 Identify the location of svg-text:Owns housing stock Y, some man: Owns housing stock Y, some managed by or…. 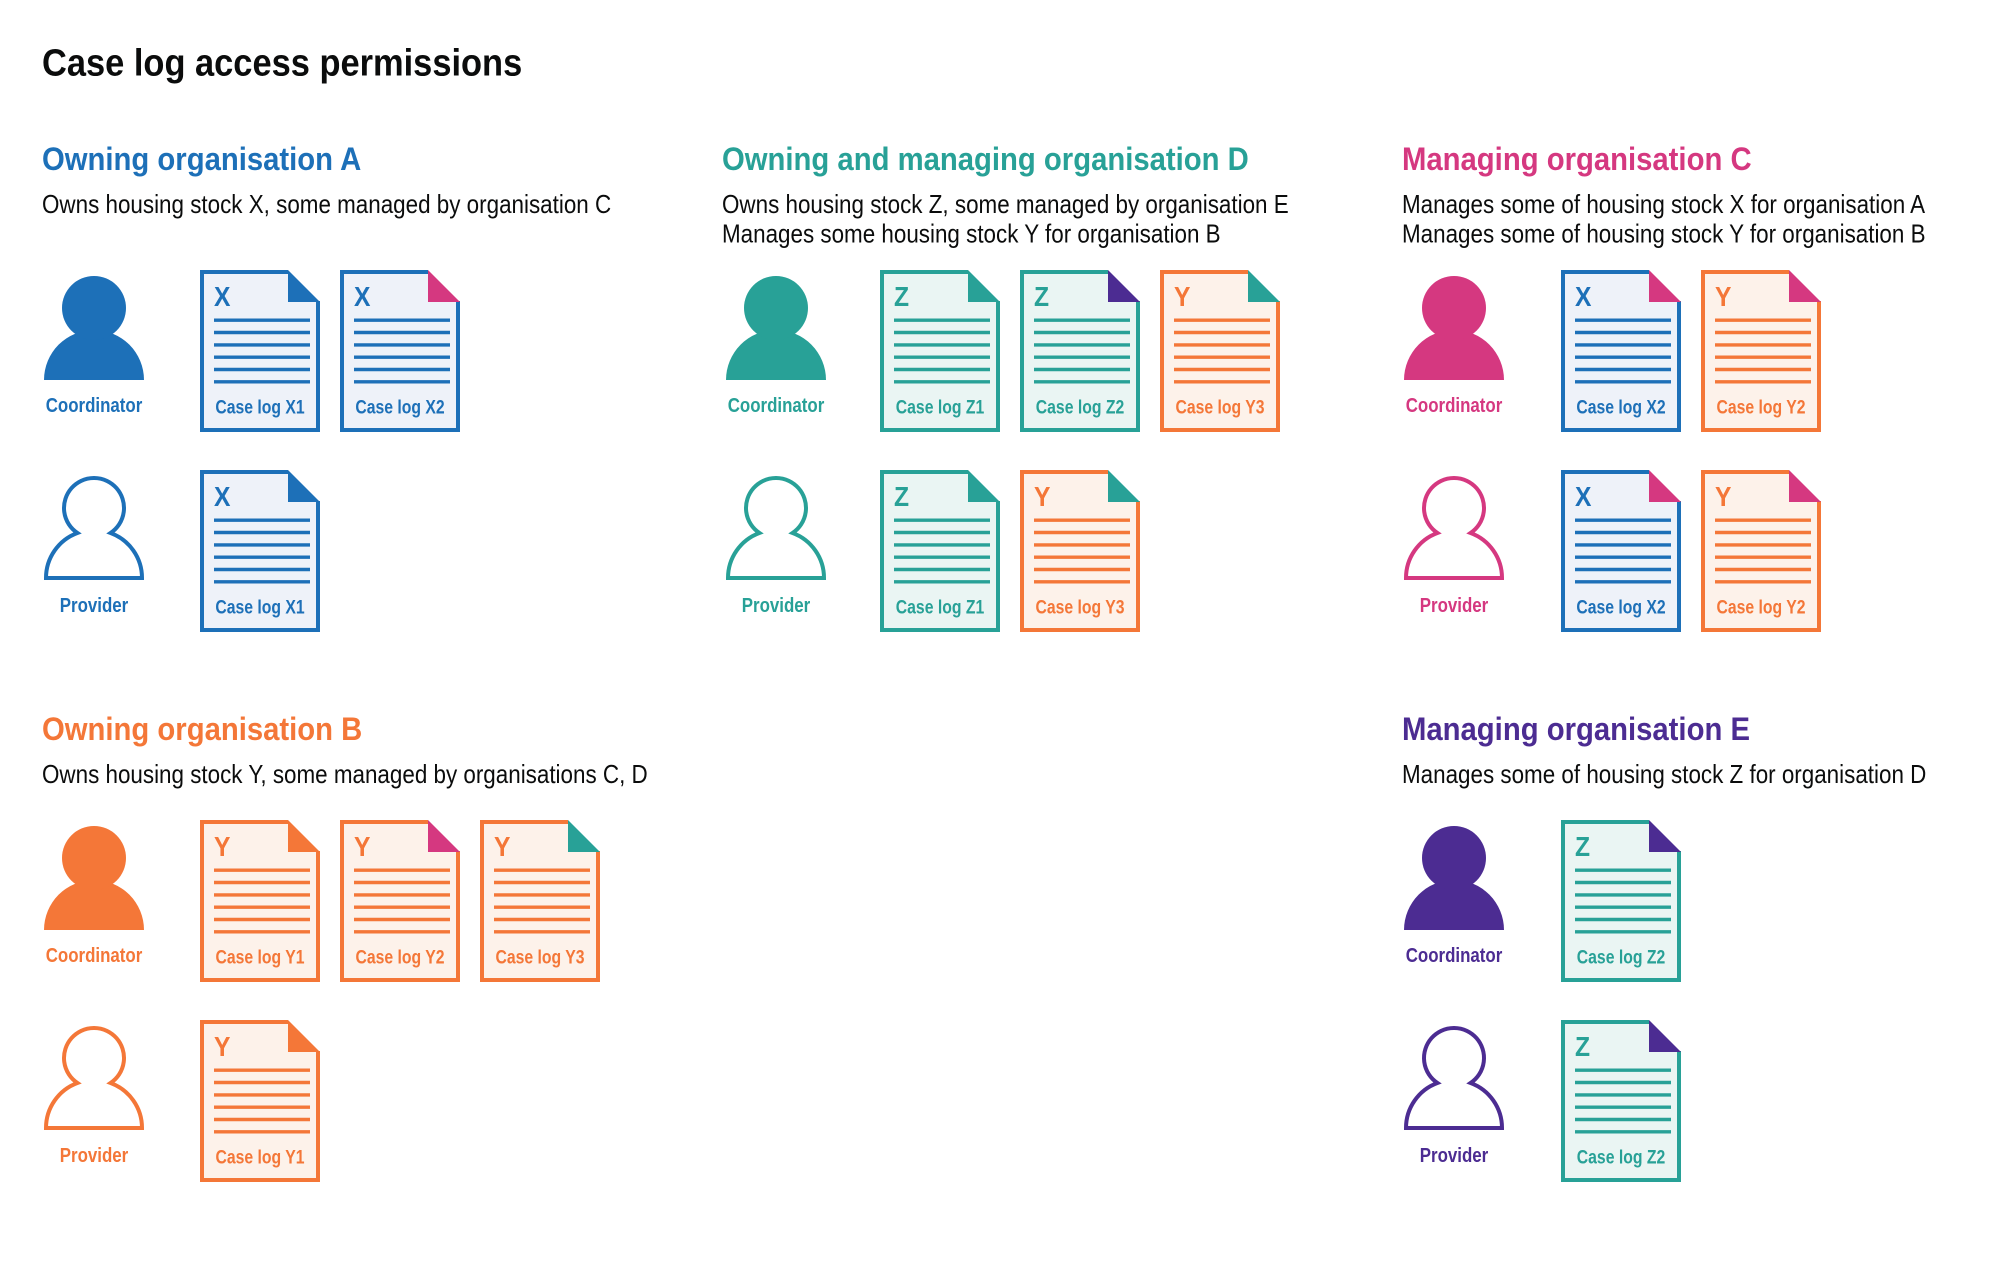
(345, 775).